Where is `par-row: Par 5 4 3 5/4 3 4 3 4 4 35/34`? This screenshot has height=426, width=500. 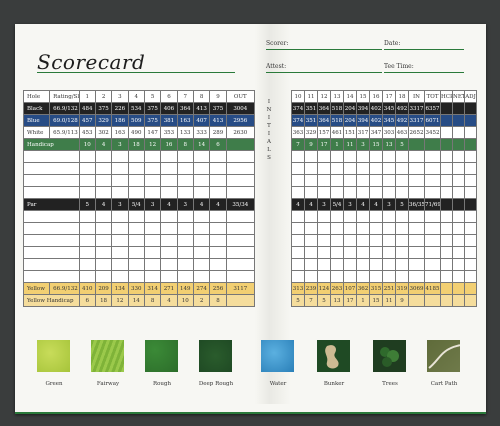 par-row: Par 5 4 3 5/4 3 4 3 4 4 35/34 is located at coordinates (139, 204).